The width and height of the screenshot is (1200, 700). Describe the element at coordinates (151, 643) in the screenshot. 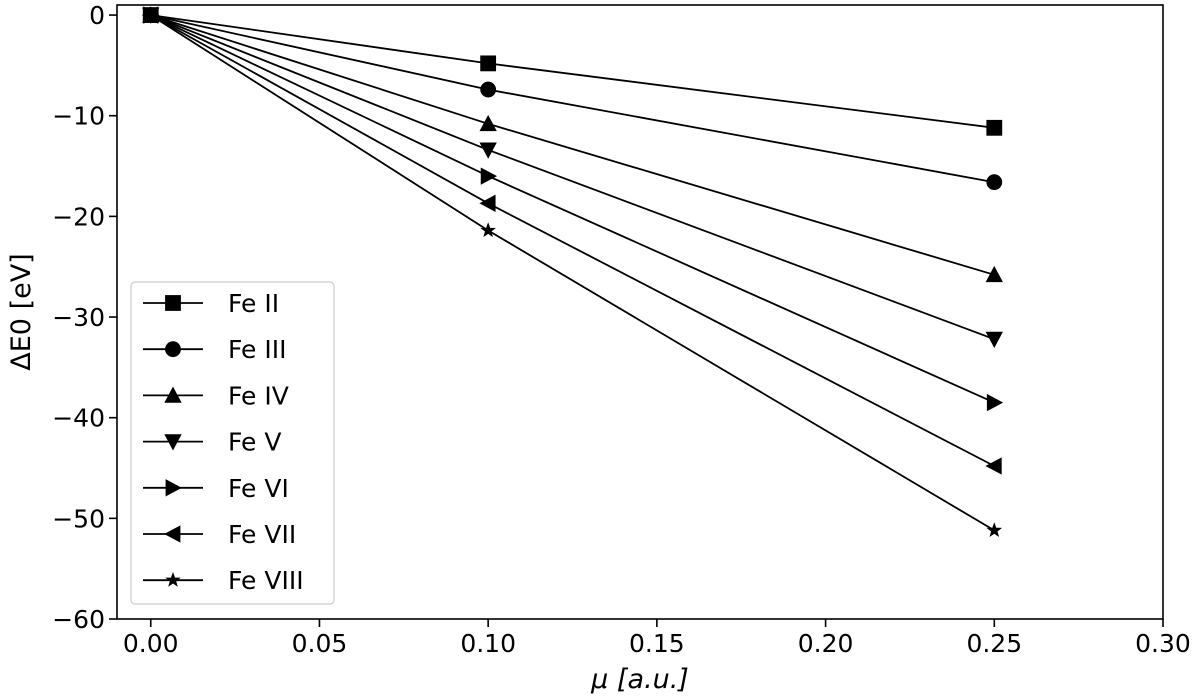

I see `x-tick-label: 0.00` at that location.